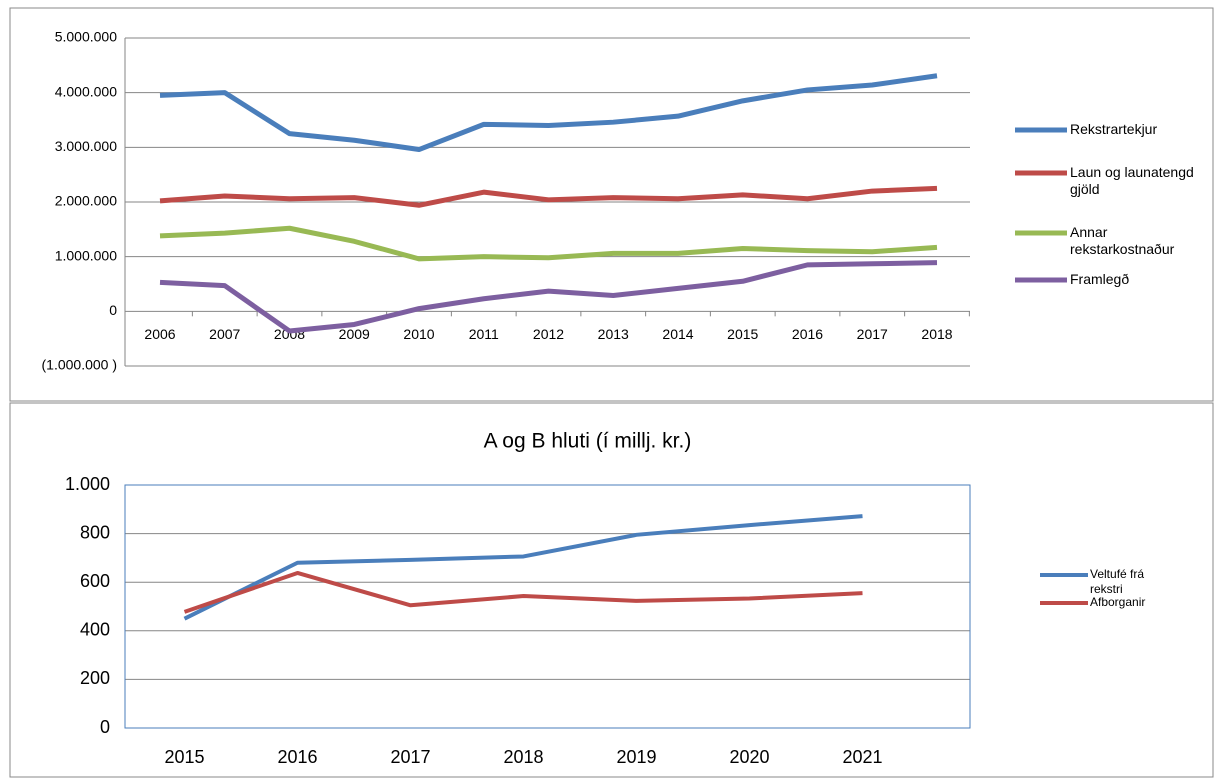  What do you see at coordinates (636, 757) in the screenshot?
I see `x-tick-label: 2019` at bounding box center [636, 757].